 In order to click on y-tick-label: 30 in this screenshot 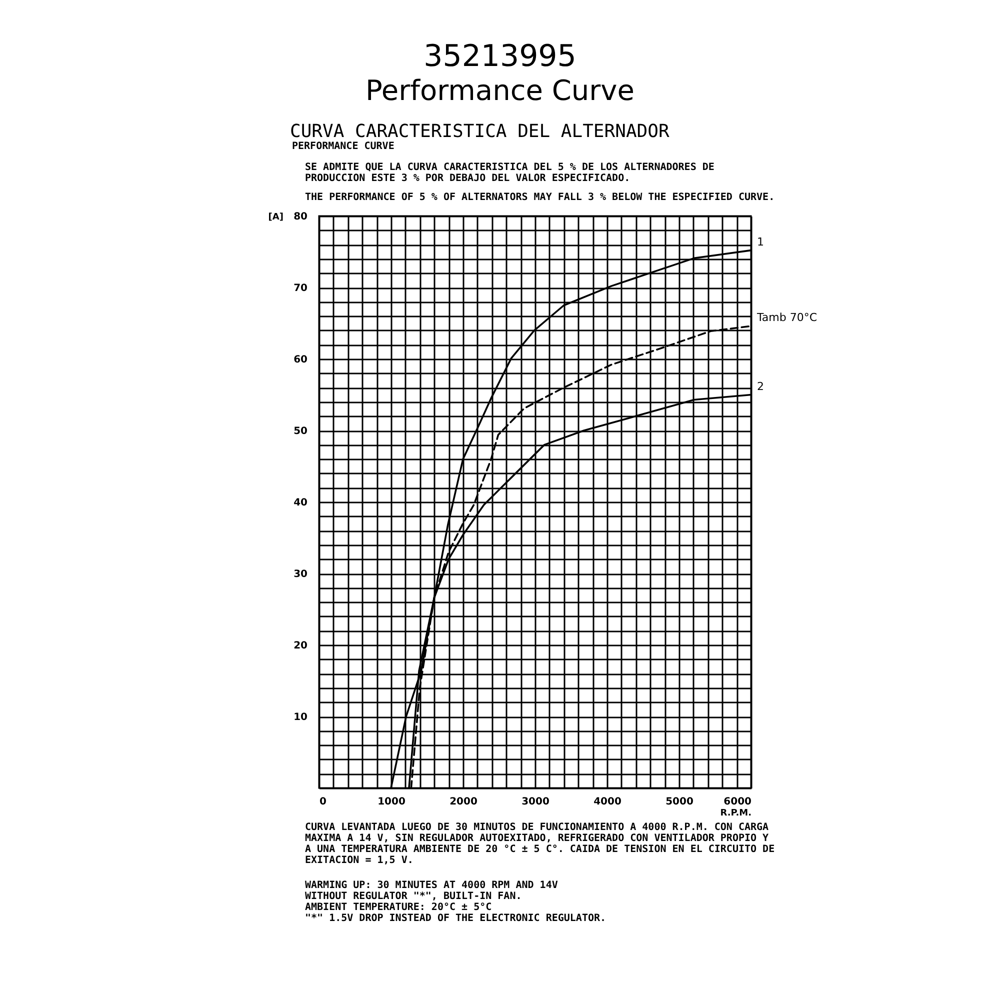, I will do `click(301, 574)`.